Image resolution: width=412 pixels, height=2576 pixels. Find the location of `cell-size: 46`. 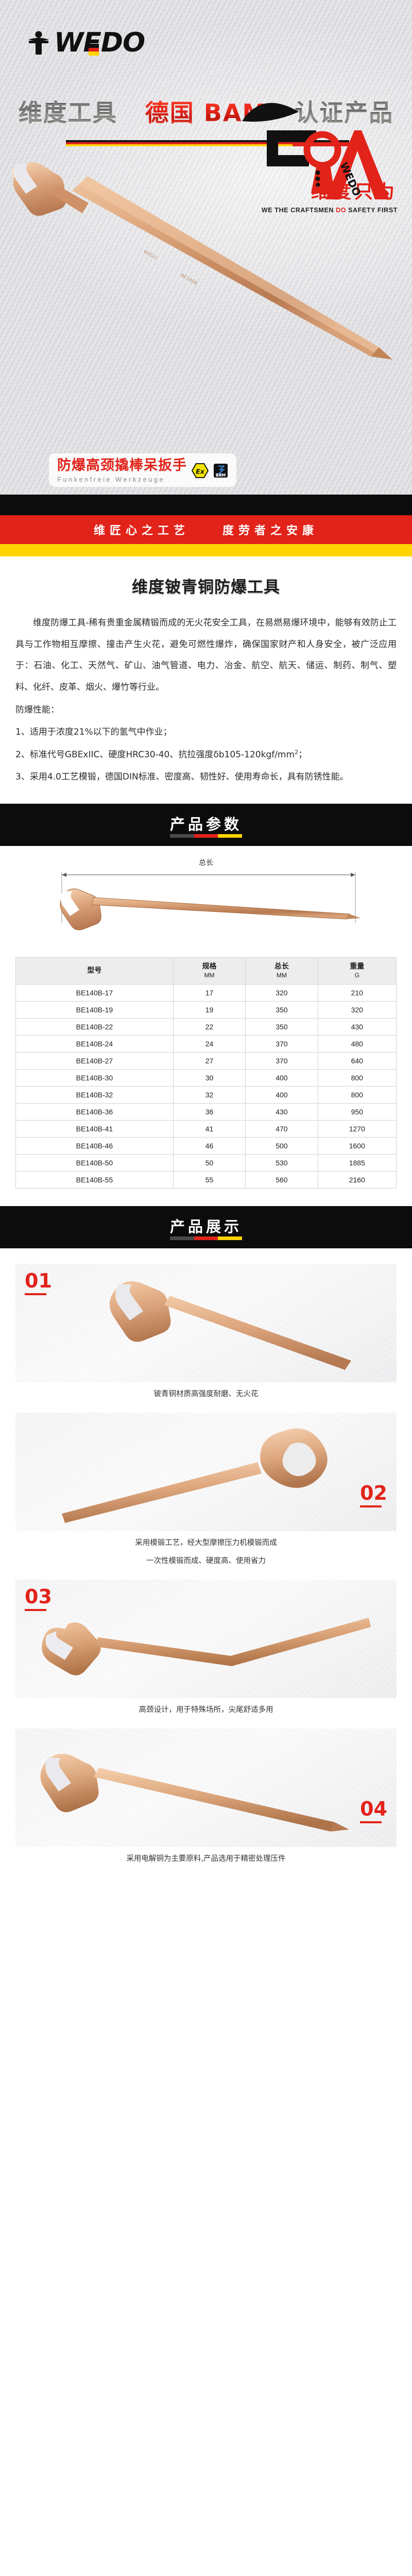

cell-size: 46 is located at coordinates (209, 1146).